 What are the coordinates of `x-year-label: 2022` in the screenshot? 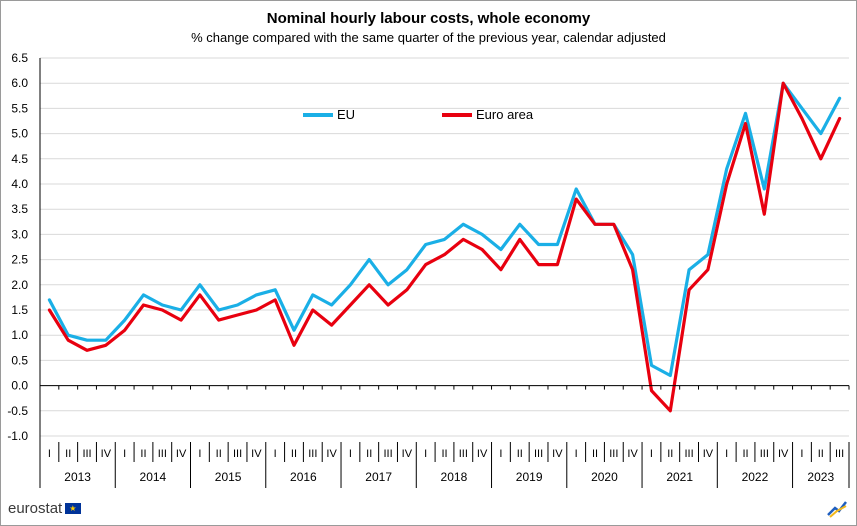 It's located at (755, 477).